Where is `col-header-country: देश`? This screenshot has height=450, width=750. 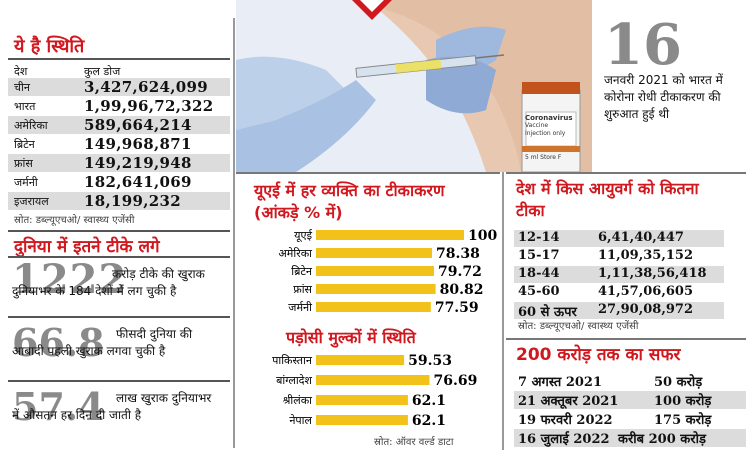 col-header-country: देश is located at coordinates (21, 71).